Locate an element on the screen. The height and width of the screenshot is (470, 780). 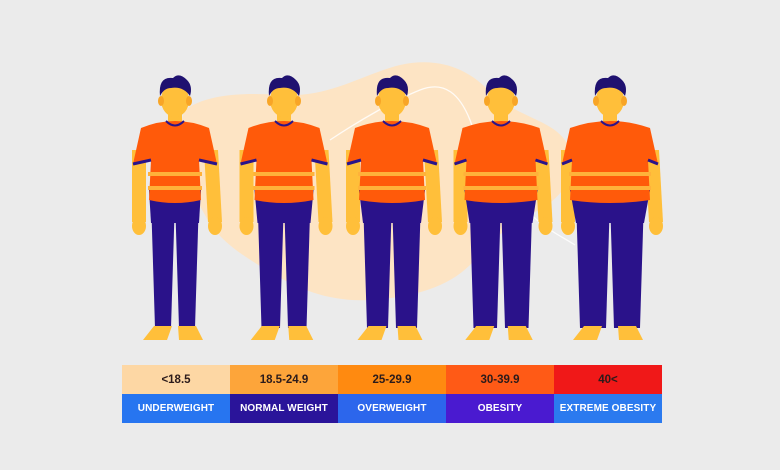
figure-overweight is located at coordinates (394, 207).